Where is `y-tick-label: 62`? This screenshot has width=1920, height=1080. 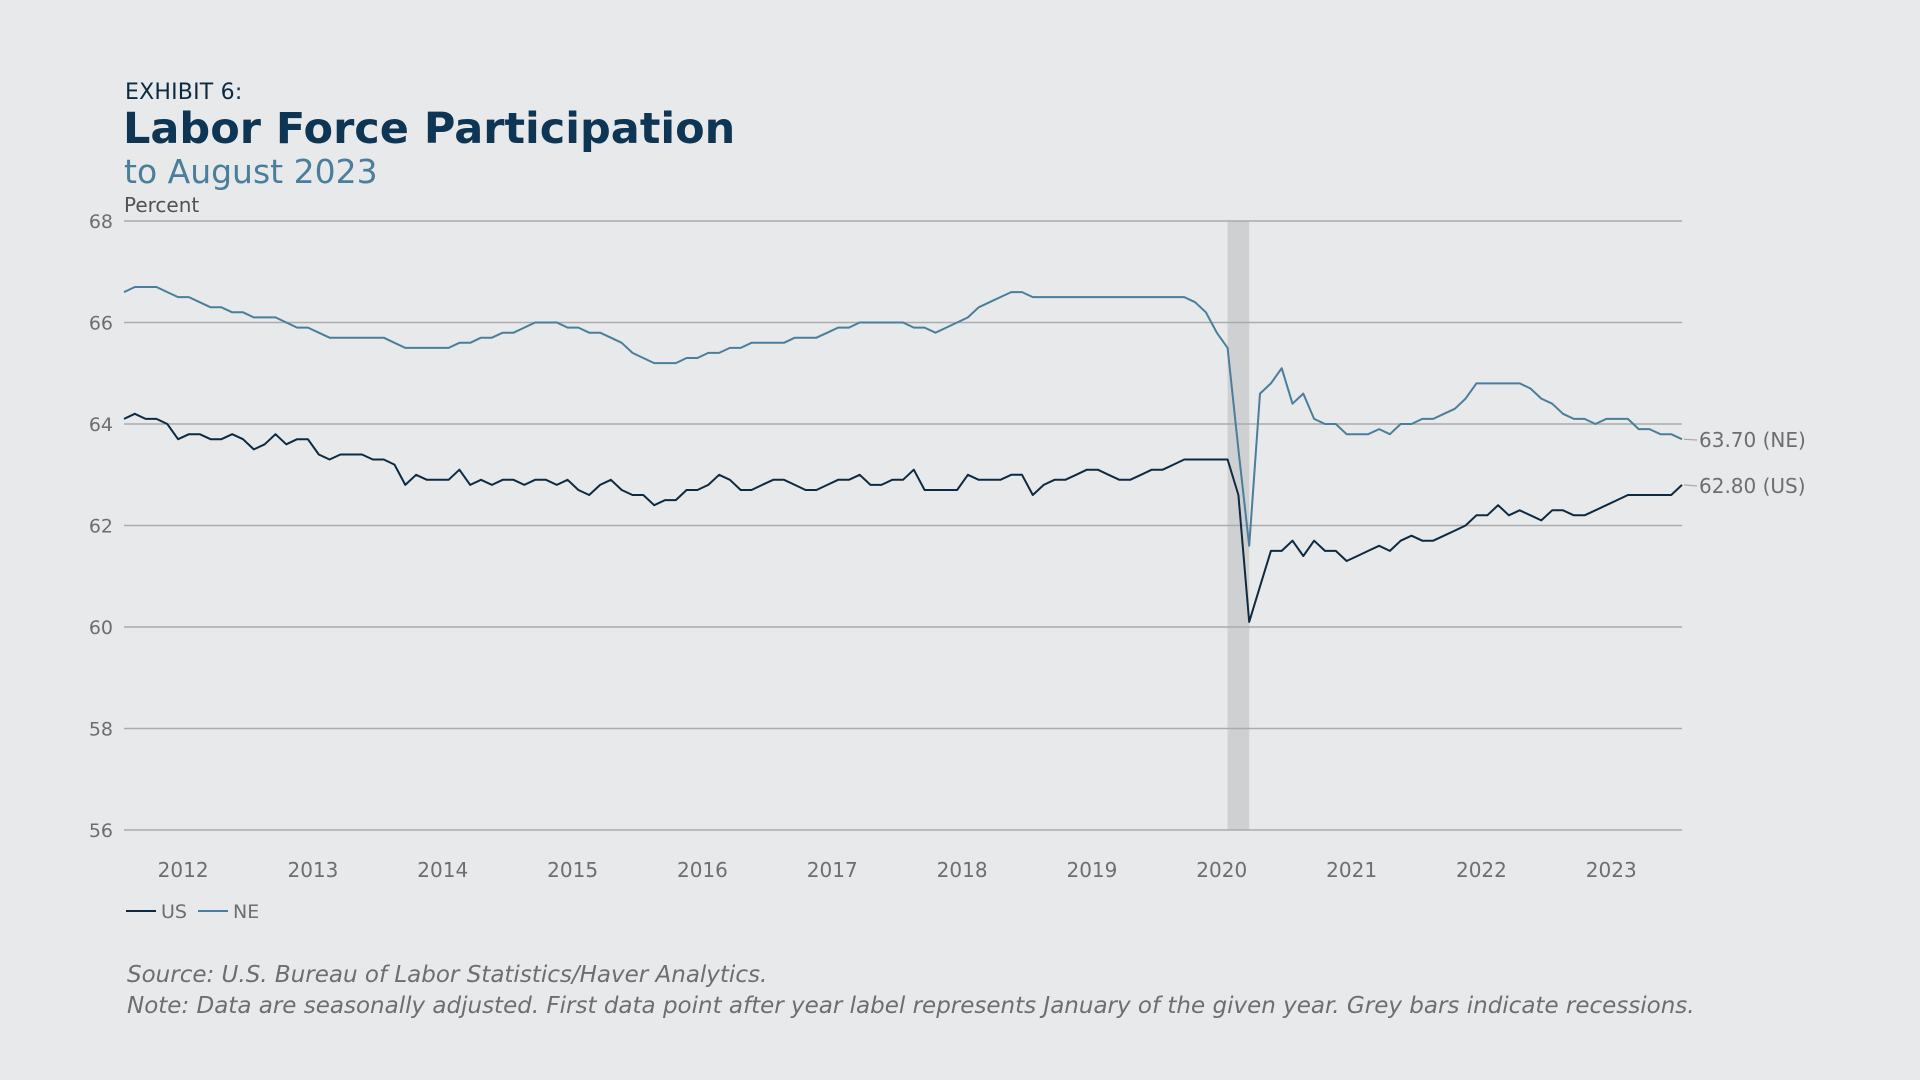
y-tick-label: 62 is located at coordinates (101, 527).